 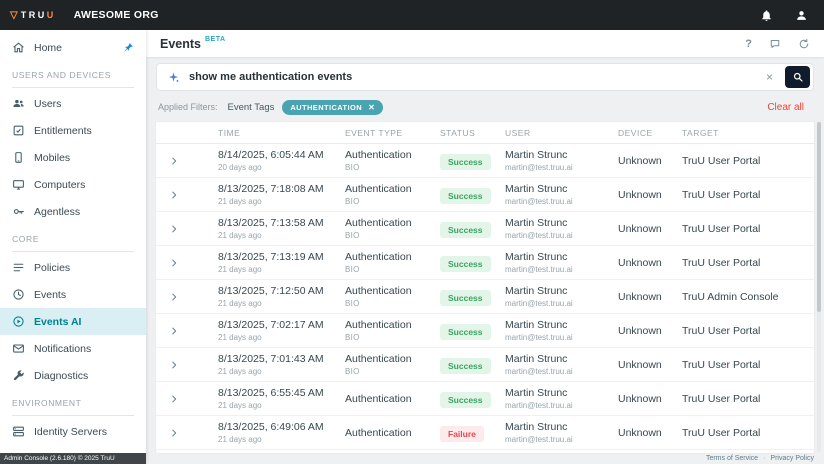 What do you see at coordinates (73, 211) in the screenshot?
I see `sidebar-item-agentless: Agentless` at bounding box center [73, 211].